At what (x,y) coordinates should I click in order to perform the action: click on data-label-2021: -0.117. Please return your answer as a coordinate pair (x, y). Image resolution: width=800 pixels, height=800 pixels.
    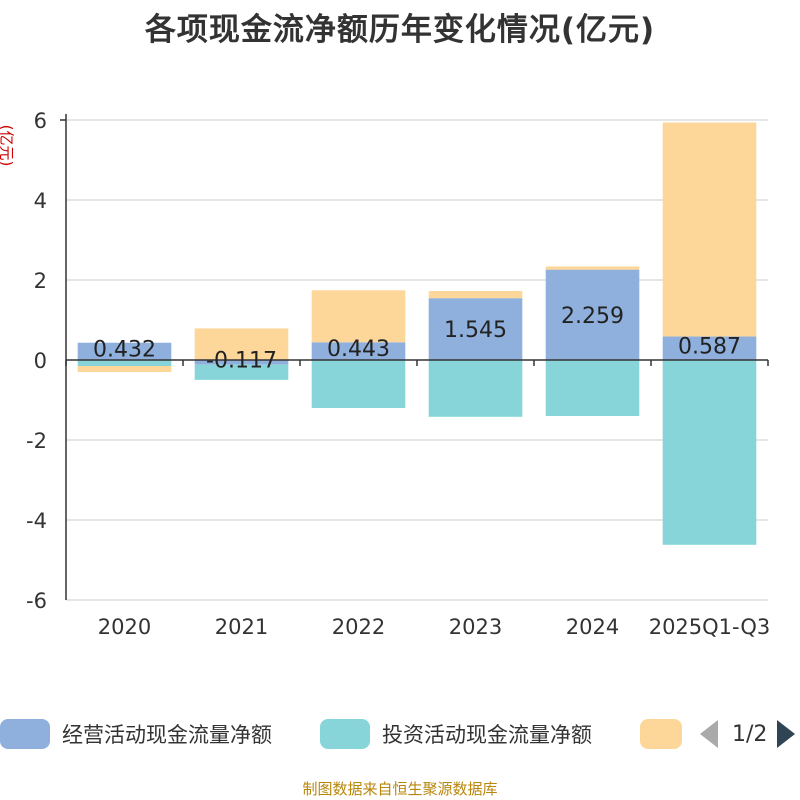
    Looking at the image, I should click on (241, 360).